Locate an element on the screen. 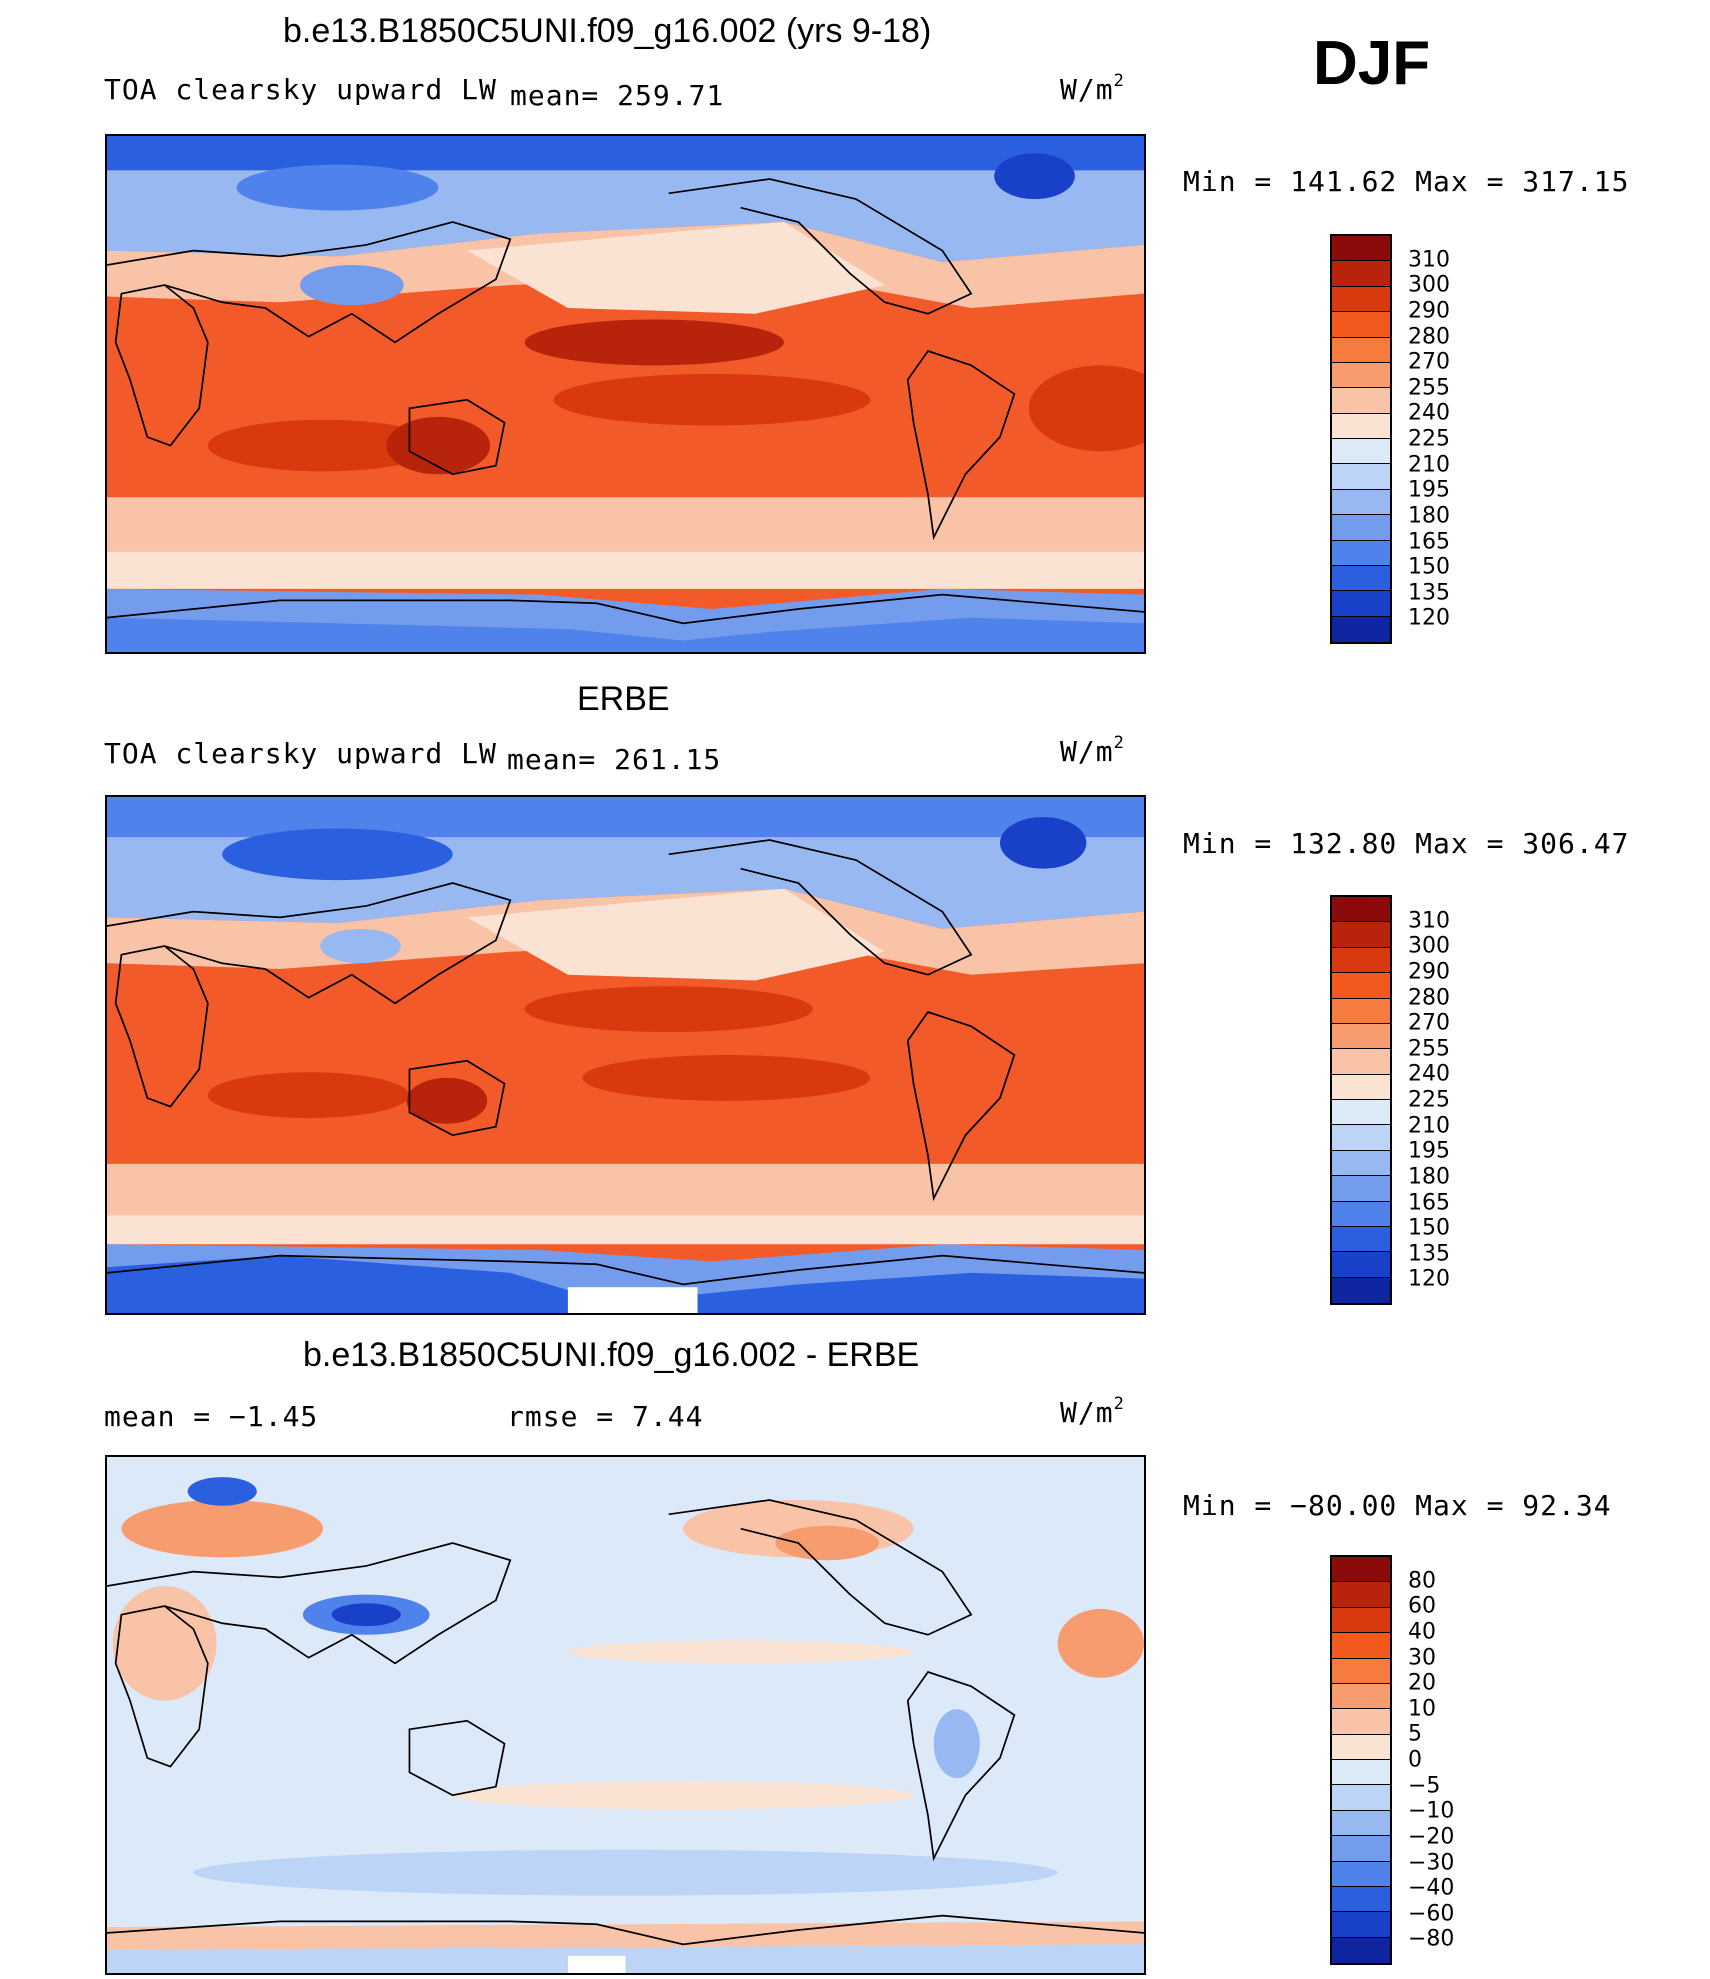  tibet-cold-core is located at coordinates (366, 1615).